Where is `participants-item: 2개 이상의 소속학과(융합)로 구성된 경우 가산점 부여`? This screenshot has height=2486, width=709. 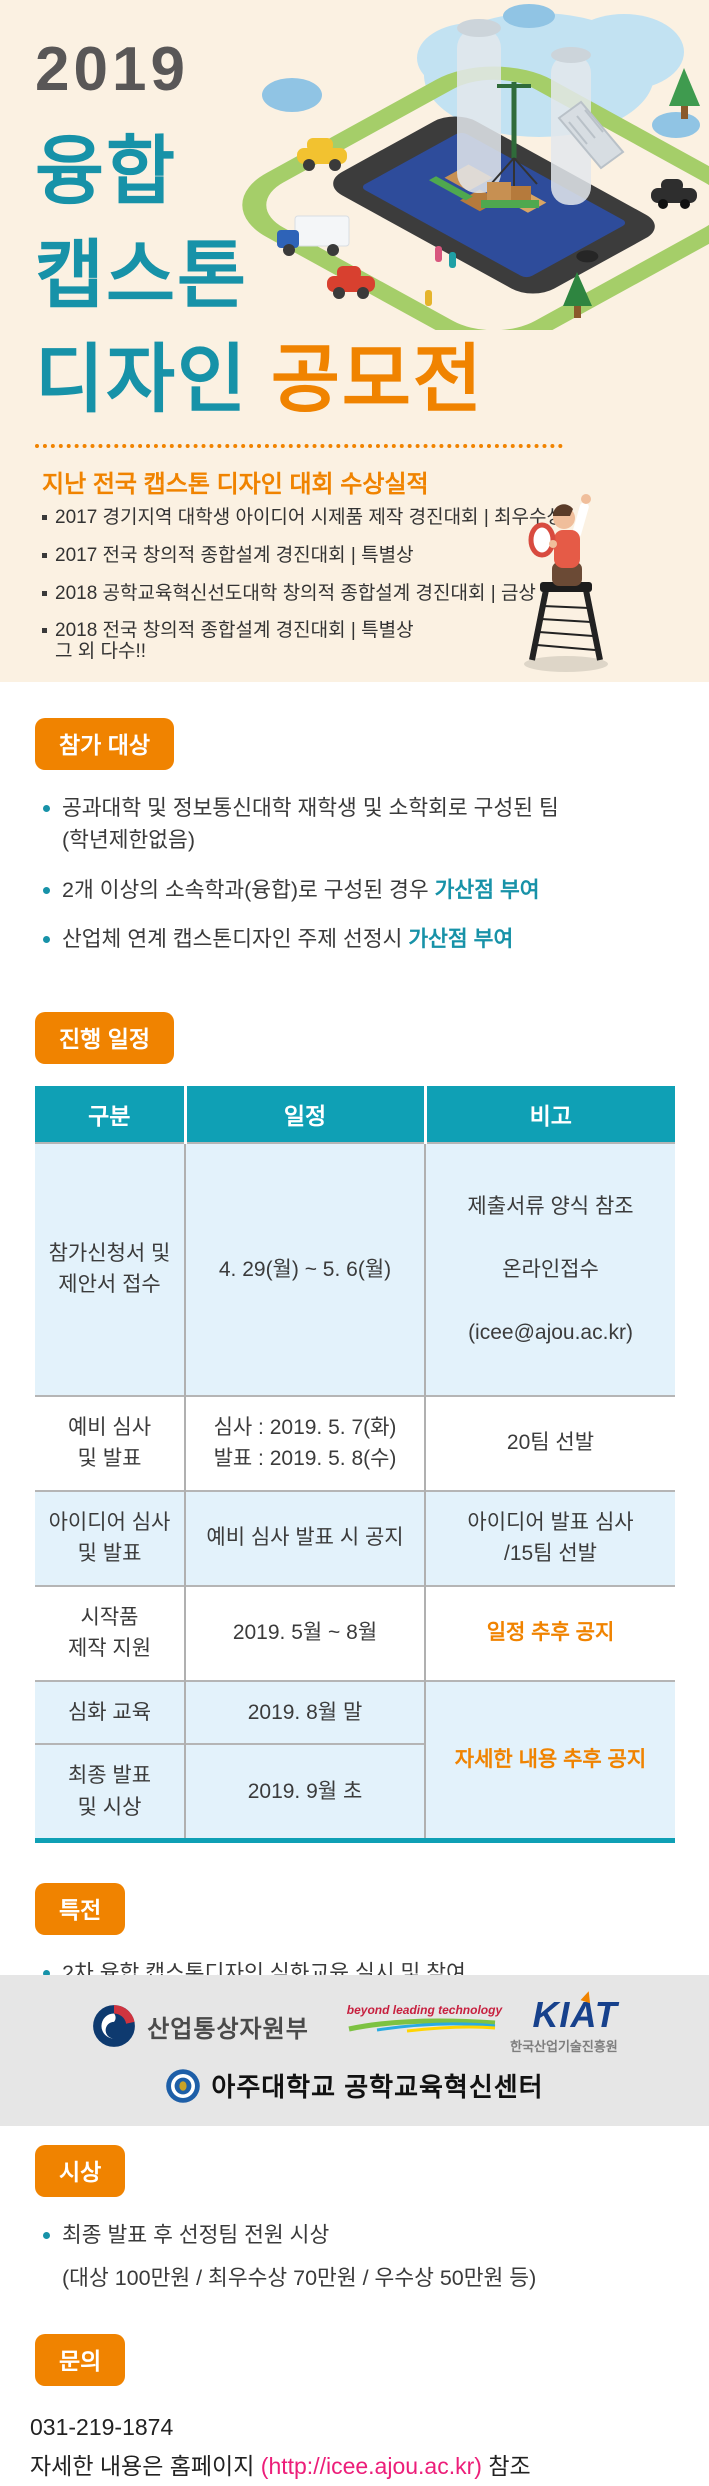 participants-item: 2개 이상의 소속학과(융합)로 구성된 경우 가산점 부여 is located at coordinates (356, 890).